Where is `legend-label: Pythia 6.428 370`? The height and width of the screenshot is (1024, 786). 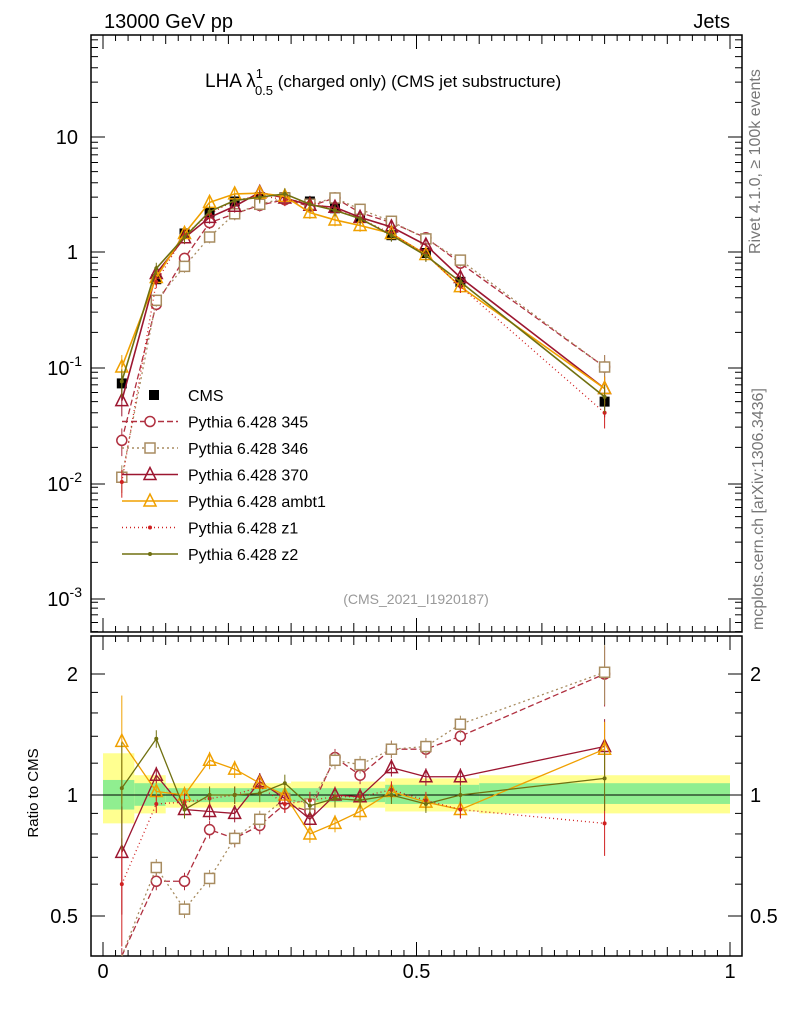
legend-label: Pythia 6.428 370 is located at coordinates (248, 476).